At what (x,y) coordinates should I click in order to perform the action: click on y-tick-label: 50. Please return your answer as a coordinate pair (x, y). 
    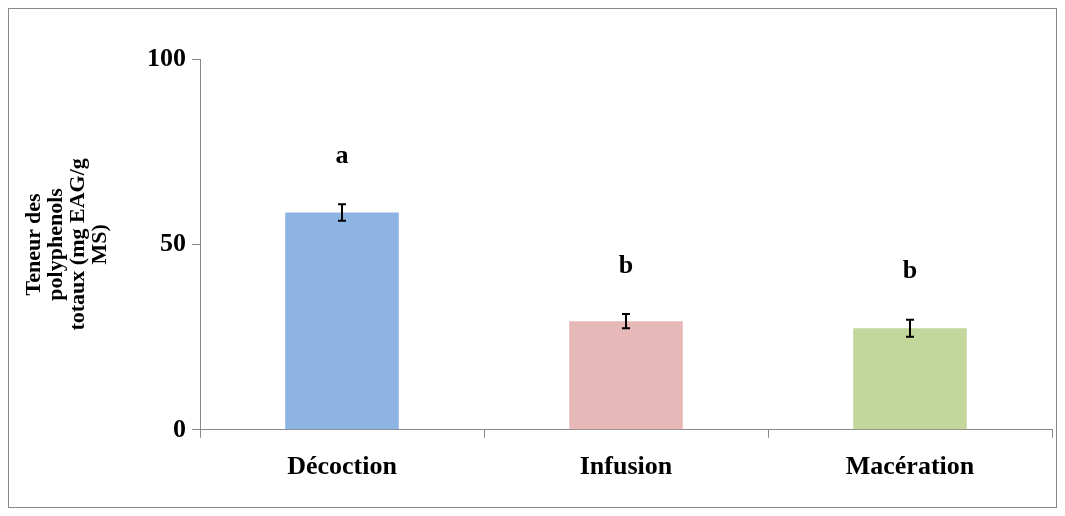
    Looking at the image, I should click on (173, 243).